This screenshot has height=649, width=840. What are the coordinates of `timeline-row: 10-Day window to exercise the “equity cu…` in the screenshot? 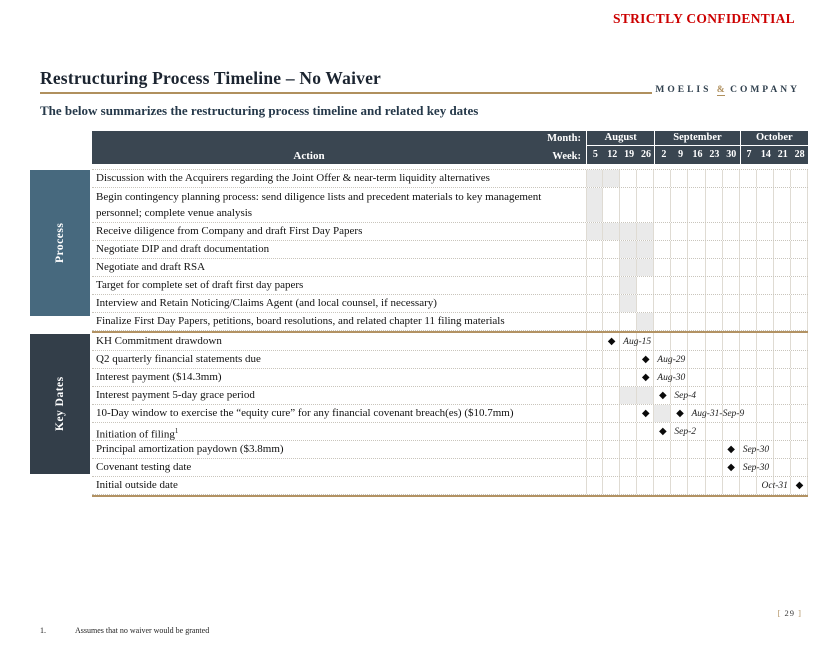 It's located at (450, 414).